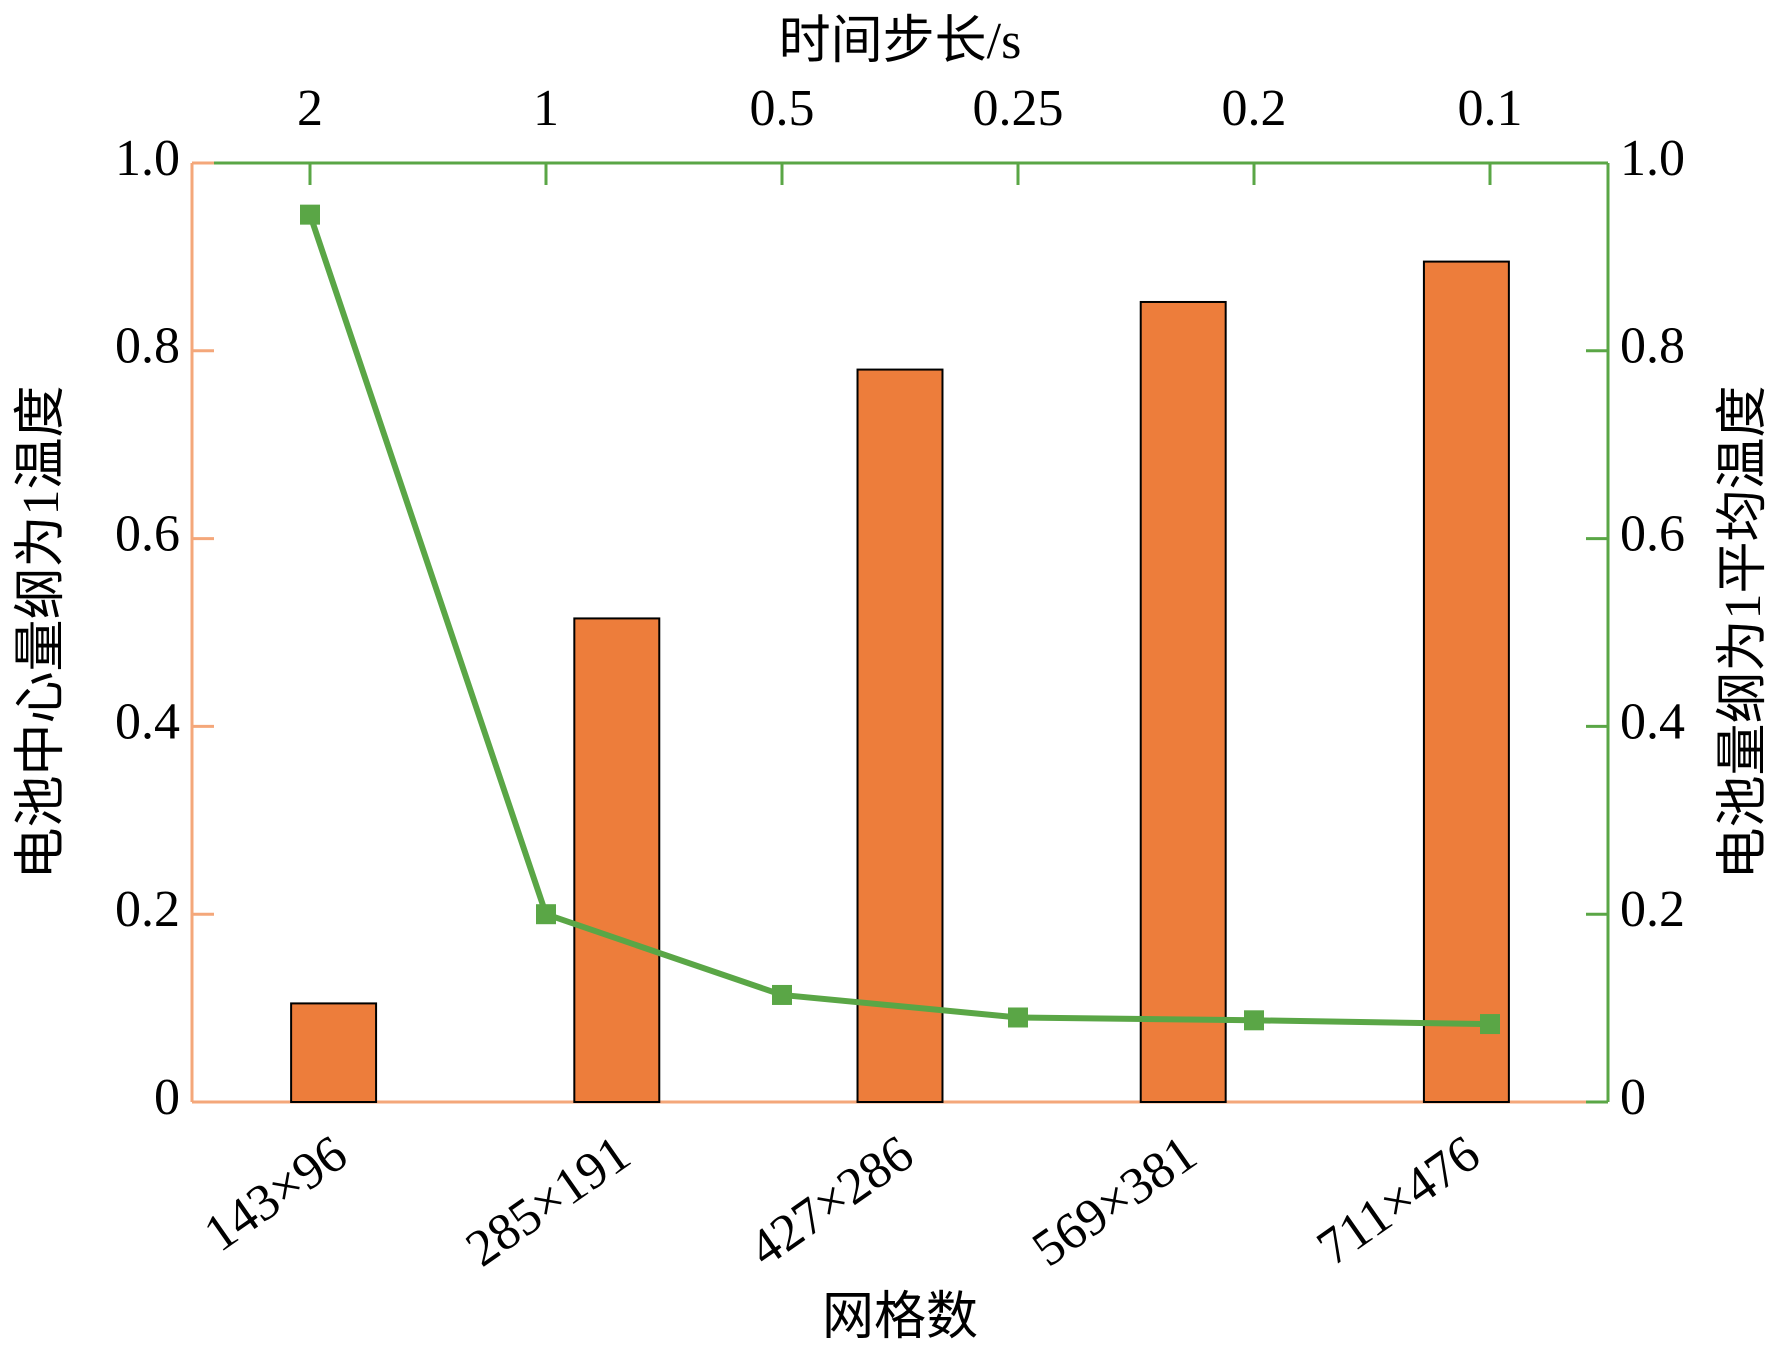 This screenshot has height=1364, width=1791. I want to click on x-tick-label: 569×381, so click(1114, 1201).